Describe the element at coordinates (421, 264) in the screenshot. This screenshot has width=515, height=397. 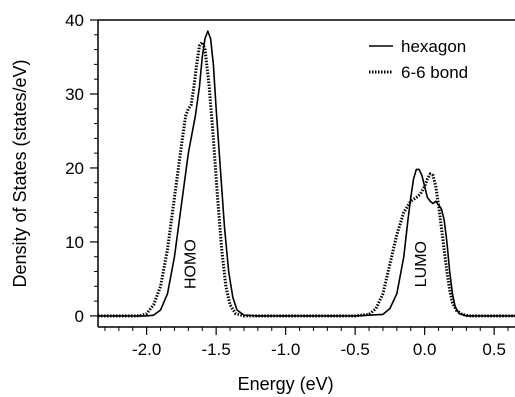
I see `annotation-lumo: LUMO` at that location.